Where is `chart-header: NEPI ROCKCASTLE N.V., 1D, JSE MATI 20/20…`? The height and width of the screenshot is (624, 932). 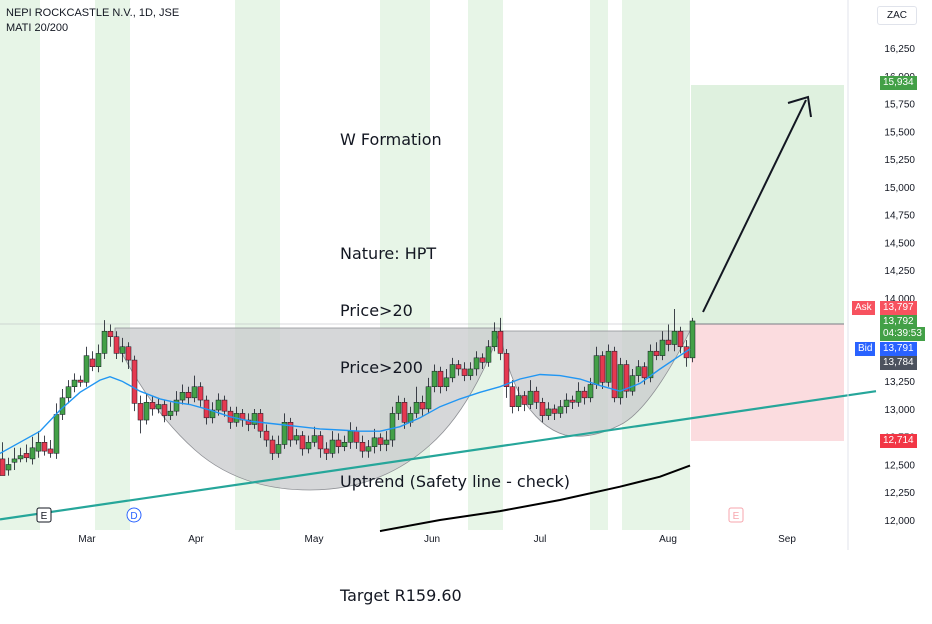
chart-header: NEPI ROCKCASTLE N.V., 1D, JSE MATI 20/20… is located at coordinates (92, 21).